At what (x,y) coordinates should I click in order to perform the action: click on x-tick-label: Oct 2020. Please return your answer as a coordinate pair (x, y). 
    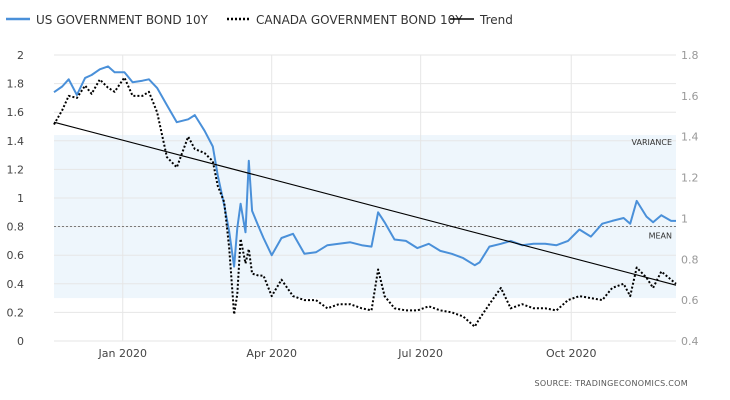
    Looking at the image, I should click on (571, 353).